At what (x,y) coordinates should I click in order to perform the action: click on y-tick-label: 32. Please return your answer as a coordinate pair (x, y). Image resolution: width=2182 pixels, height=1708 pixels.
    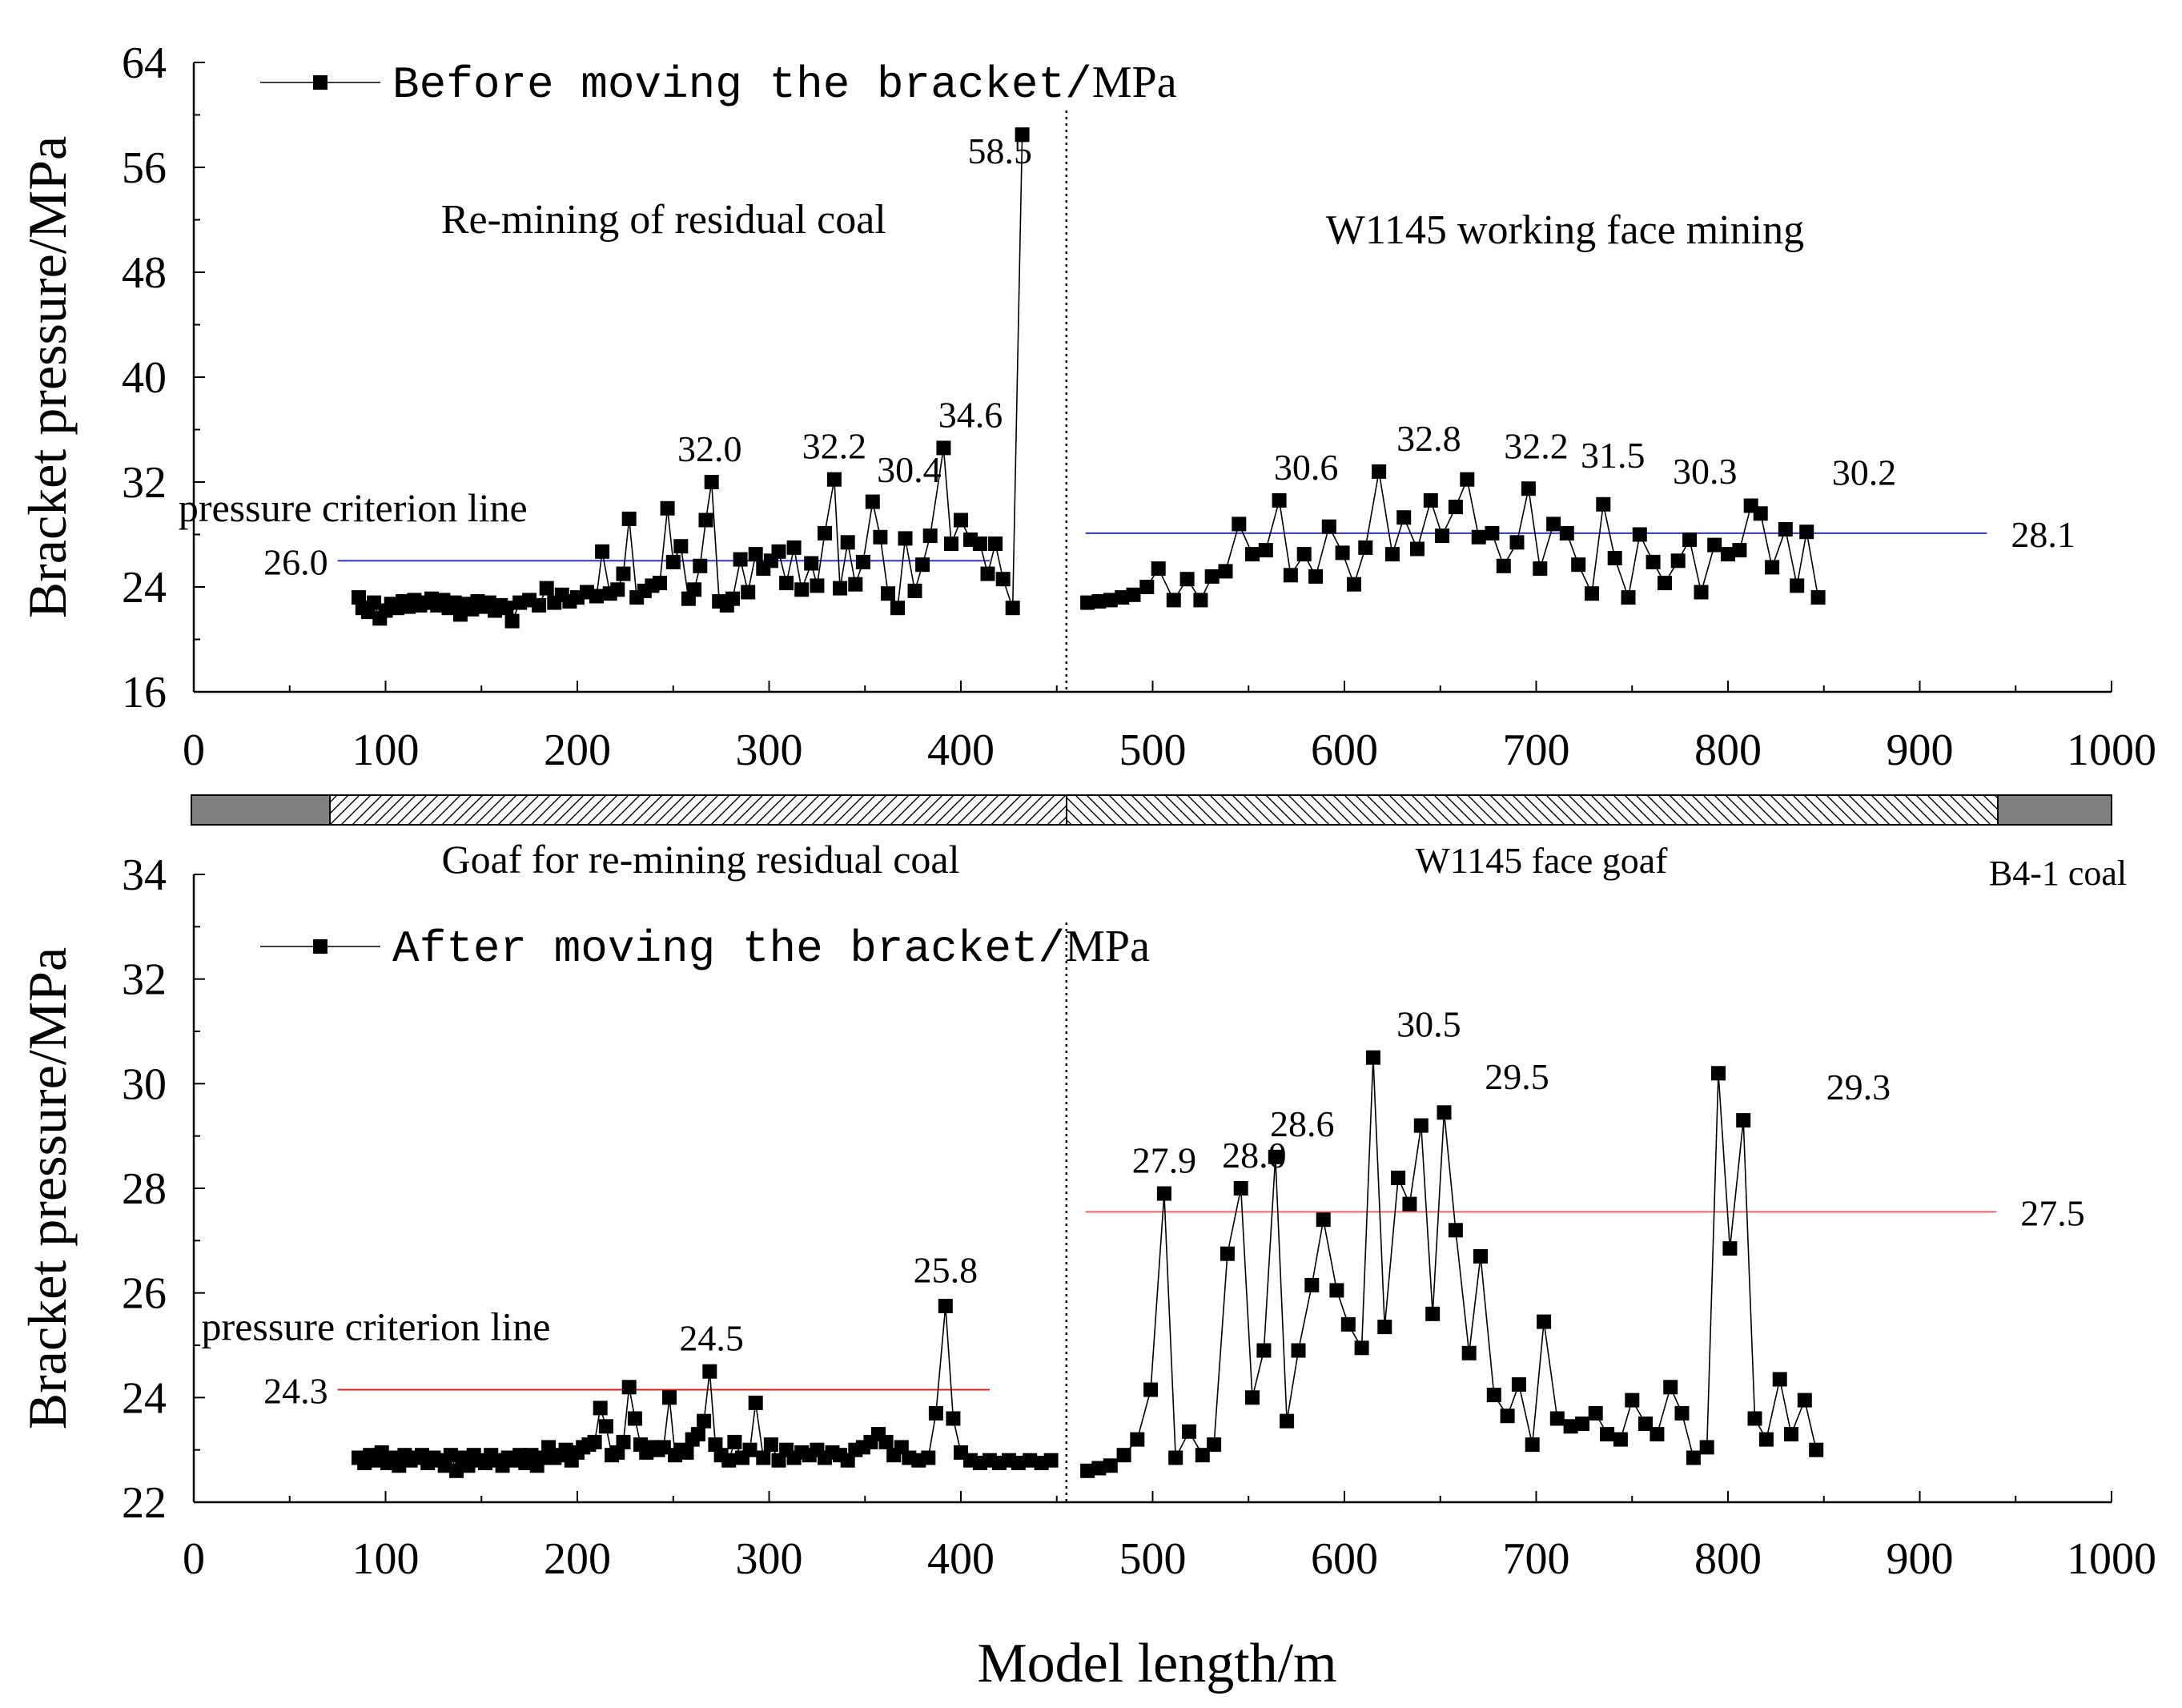
    Looking at the image, I should click on (144, 980).